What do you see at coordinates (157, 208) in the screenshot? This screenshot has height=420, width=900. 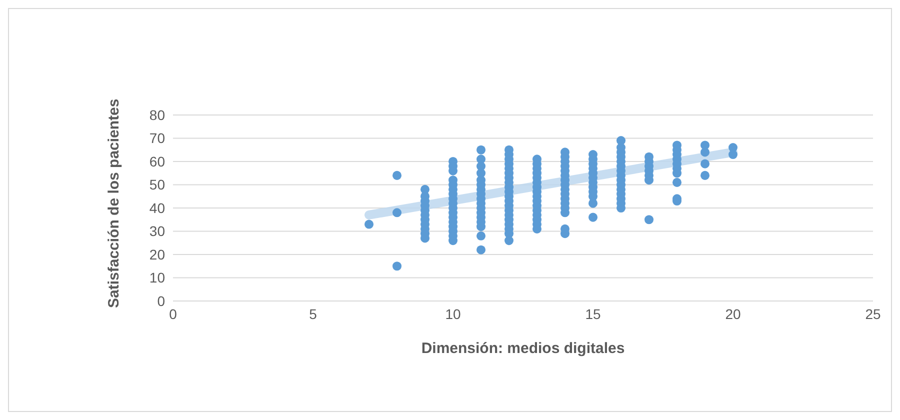 I see `y-tick-label: 40` at bounding box center [157, 208].